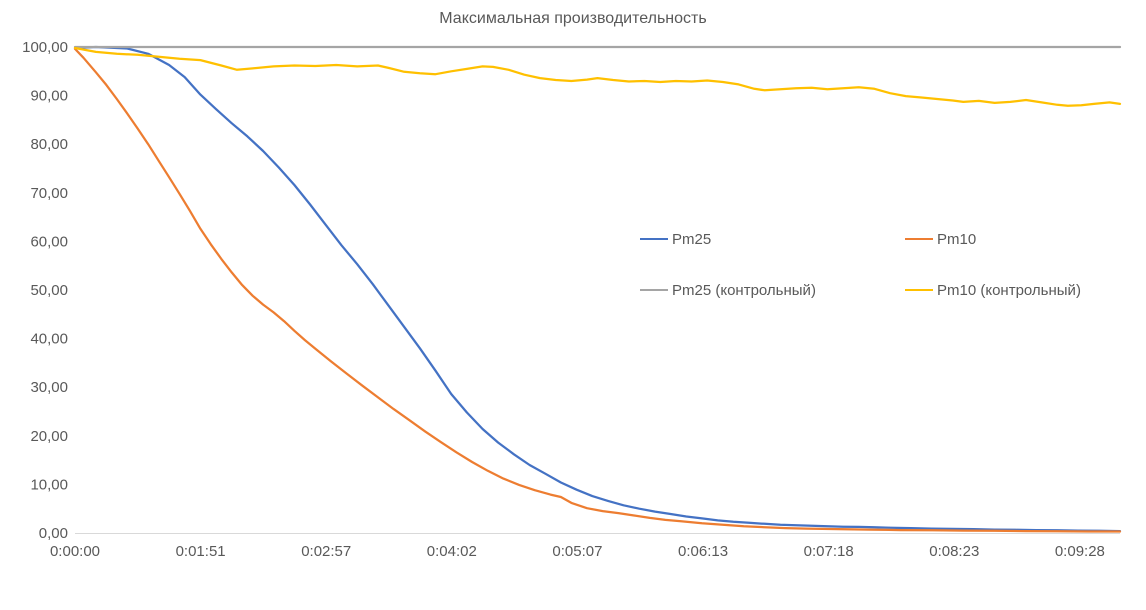 The width and height of the screenshot is (1146, 610). What do you see at coordinates (957, 239) in the screenshot?
I see `legend-label: Pm10` at bounding box center [957, 239].